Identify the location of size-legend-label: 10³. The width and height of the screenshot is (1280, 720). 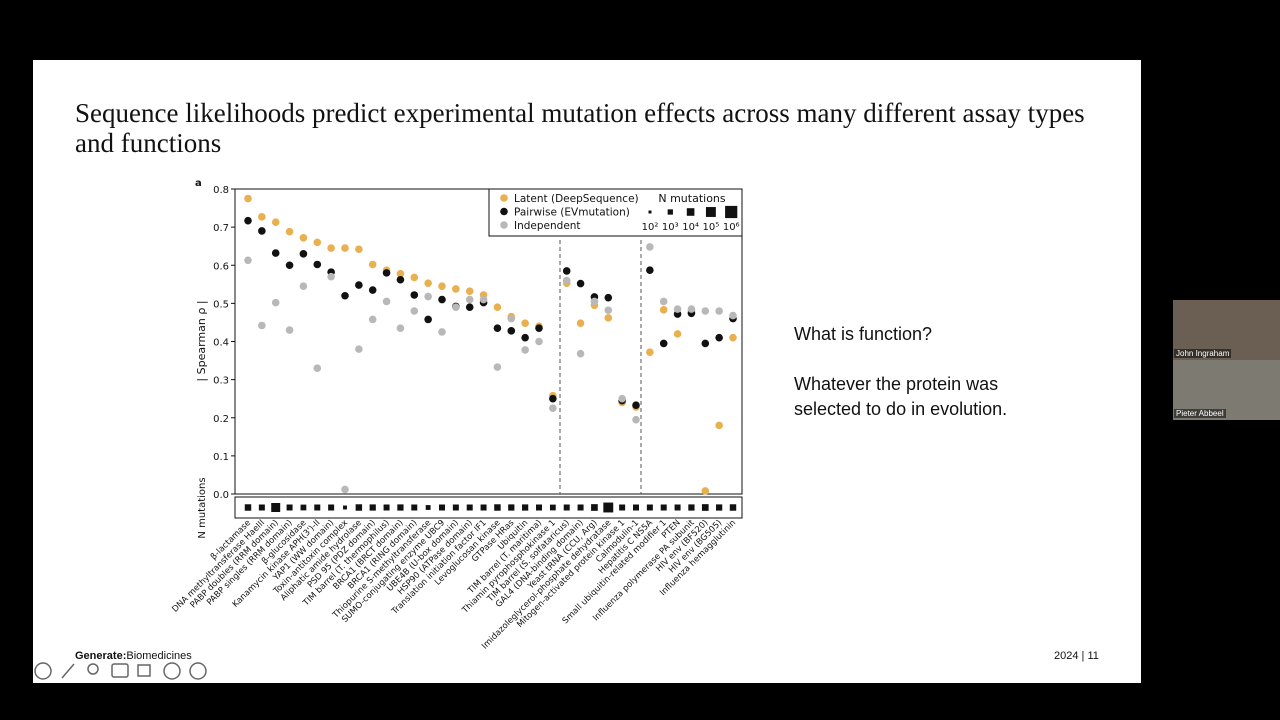
(670, 227).